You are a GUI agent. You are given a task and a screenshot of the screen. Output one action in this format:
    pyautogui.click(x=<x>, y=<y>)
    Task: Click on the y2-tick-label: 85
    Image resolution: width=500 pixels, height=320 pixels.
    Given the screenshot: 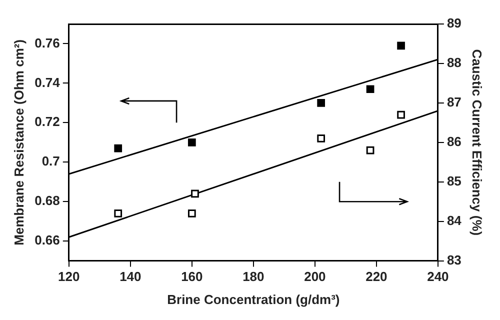 What is the action you would take?
    pyautogui.click(x=454, y=180)
    